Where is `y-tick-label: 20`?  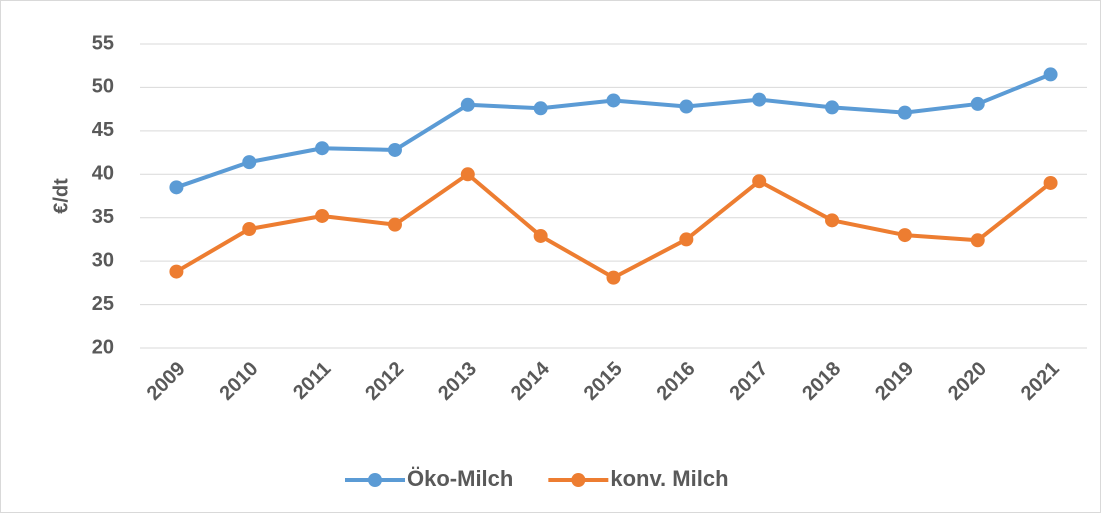 y-tick-label: 20 is located at coordinates (103, 347).